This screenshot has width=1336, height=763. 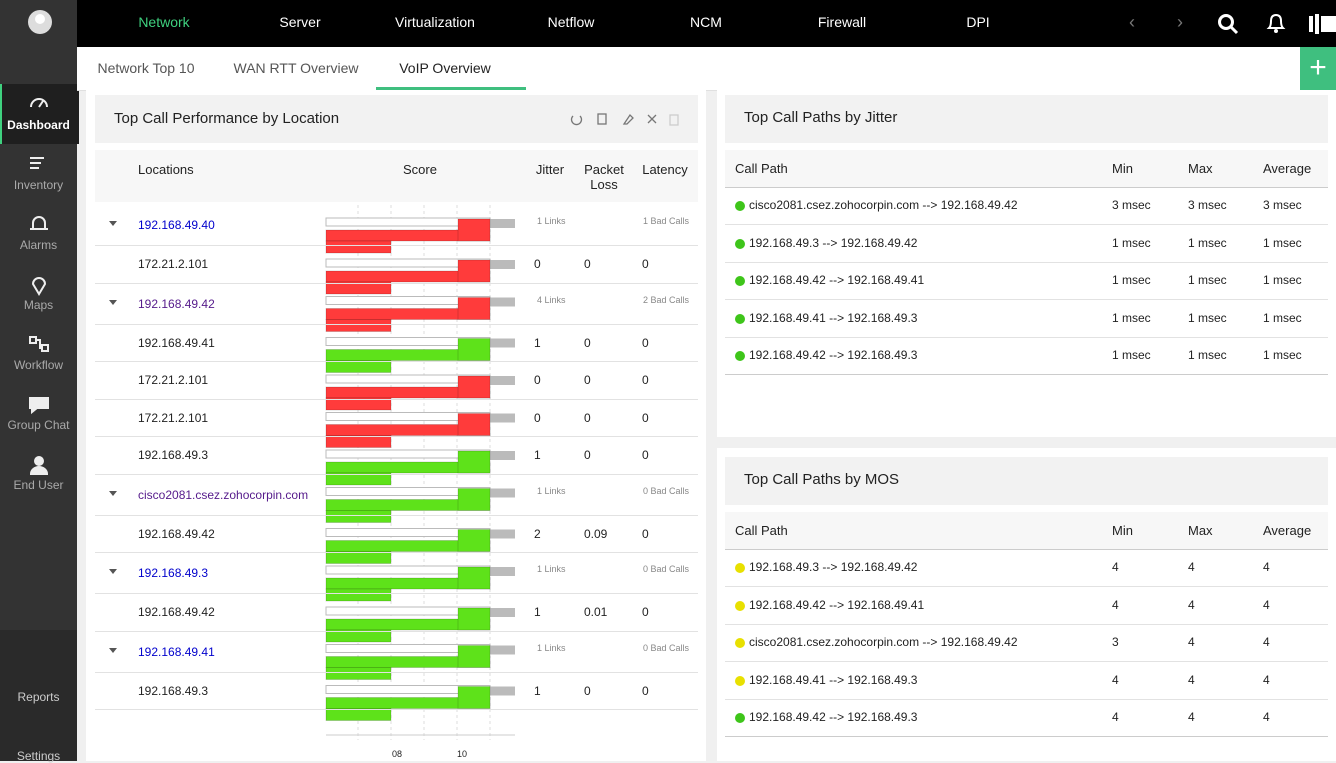 I want to click on widget-header: Top Call Performance by Location, so click(x=396, y=119).